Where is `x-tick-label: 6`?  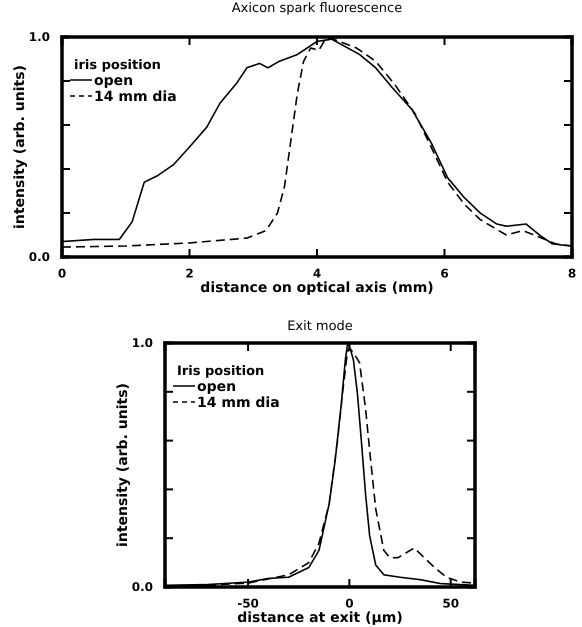 x-tick-label: 6 is located at coordinates (444, 273).